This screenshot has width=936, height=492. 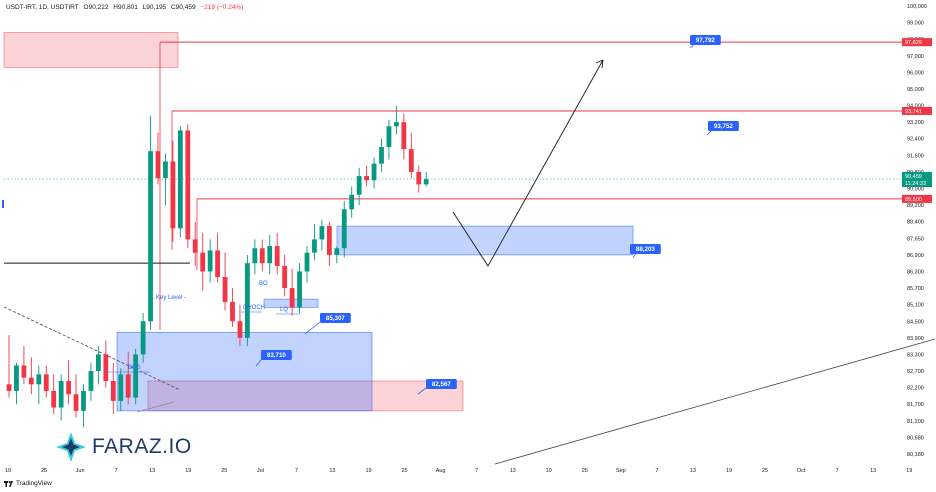 I want to click on supply-zone-top, so click(x=91, y=50).